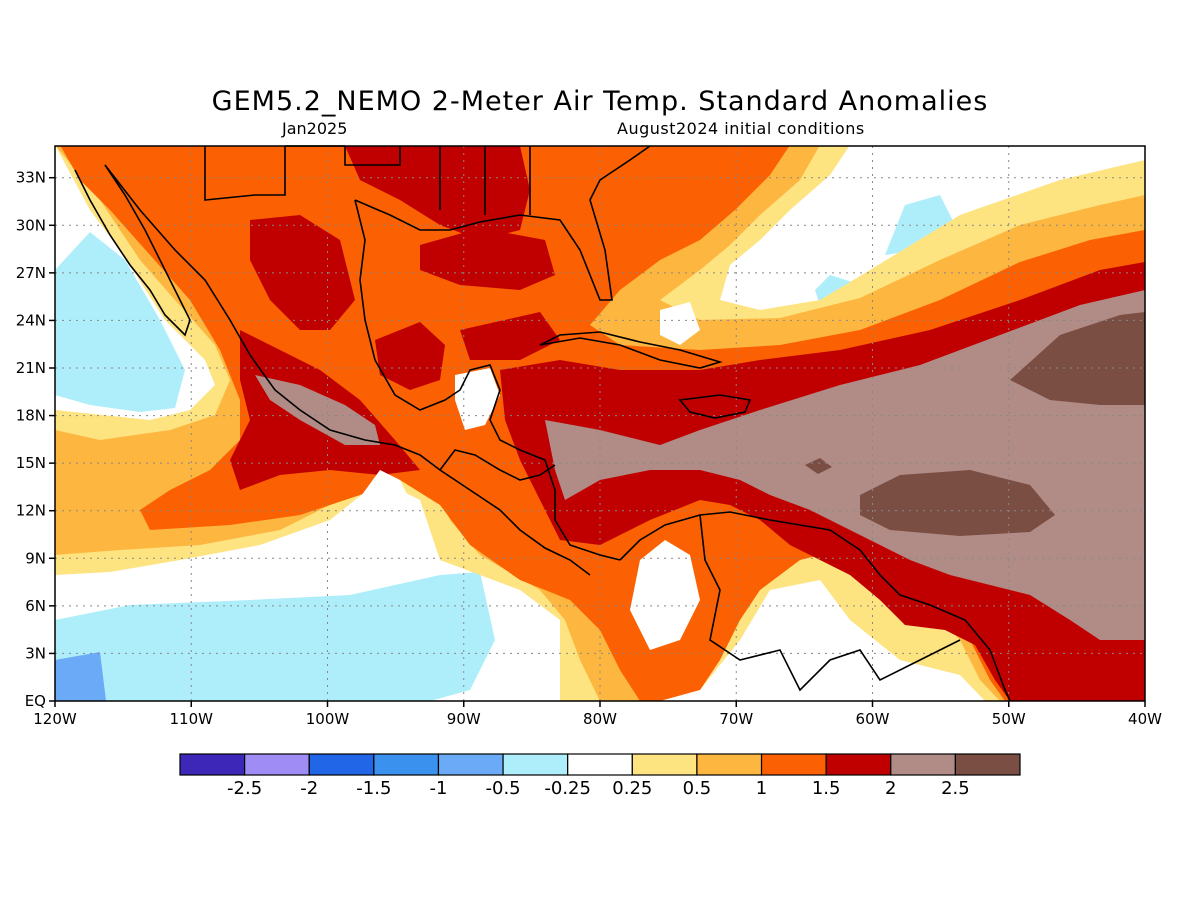  What do you see at coordinates (600, 719) in the screenshot?
I see `lon-tick-label: 80W` at bounding box center [600, 719].